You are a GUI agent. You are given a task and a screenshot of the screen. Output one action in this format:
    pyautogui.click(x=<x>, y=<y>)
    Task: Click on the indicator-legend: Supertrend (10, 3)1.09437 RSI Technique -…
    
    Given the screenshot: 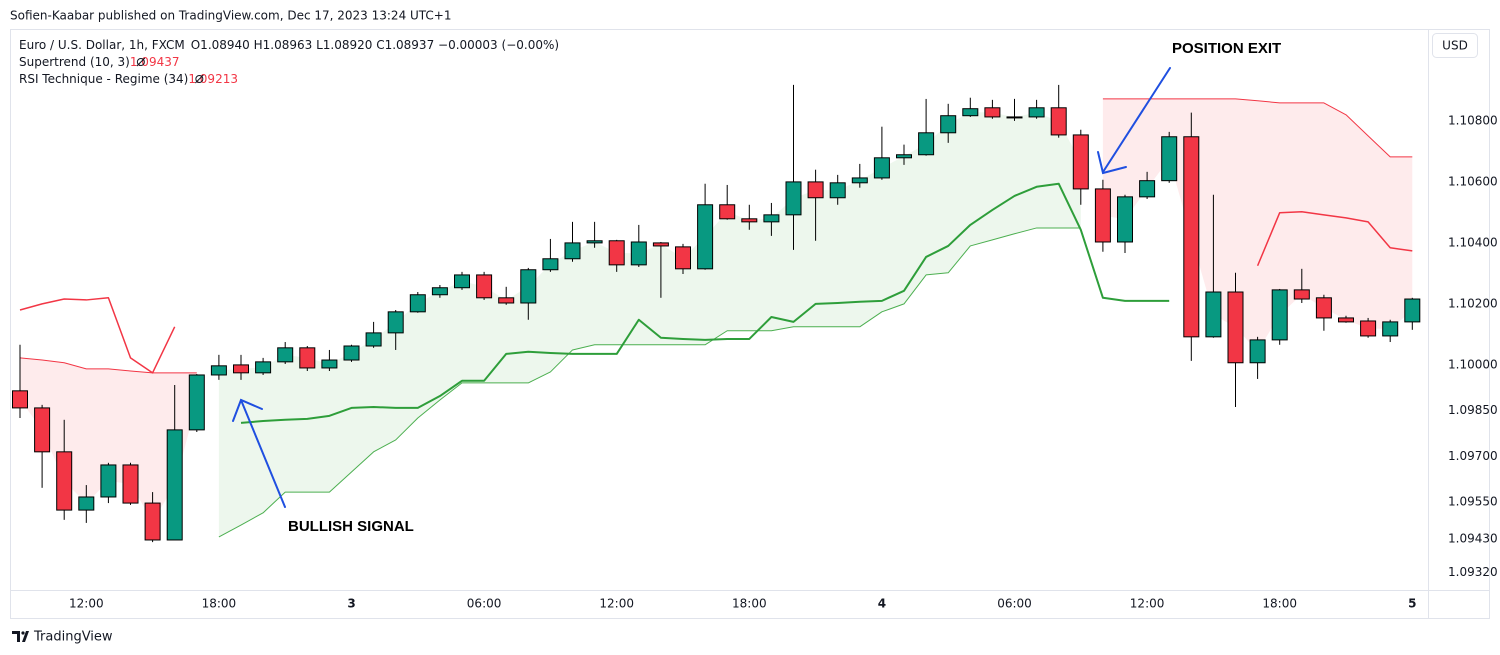 What is the action you would take?
    pyautogui.click(x=128, y=70)
    